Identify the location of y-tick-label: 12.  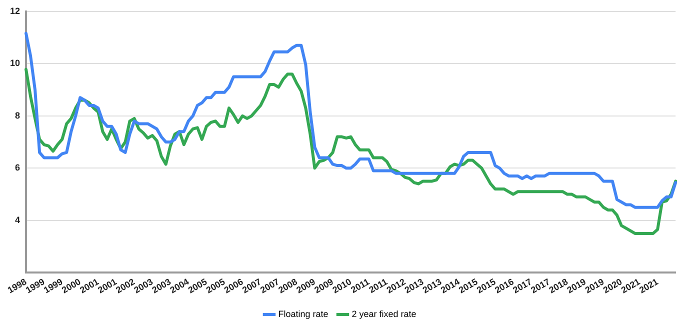
(15, 11).